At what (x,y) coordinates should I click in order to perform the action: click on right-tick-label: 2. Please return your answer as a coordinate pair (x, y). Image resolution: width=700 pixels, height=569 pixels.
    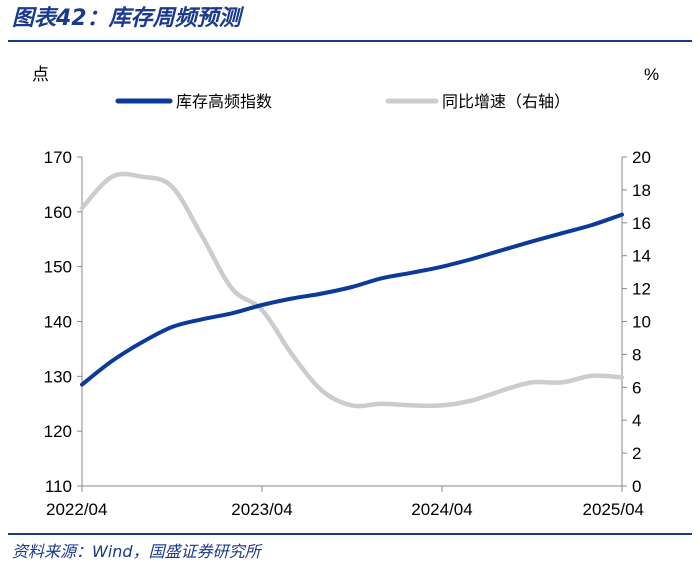
    Looking at the image, I should click on (636, 453).